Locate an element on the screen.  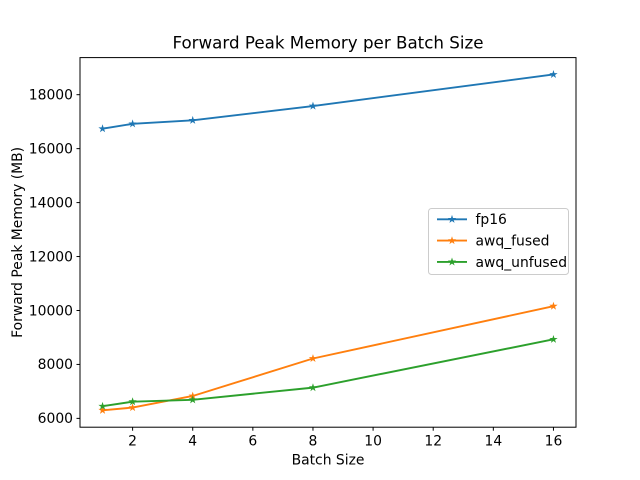
x-tick-label: 4 is located at coordinates (192, 442).